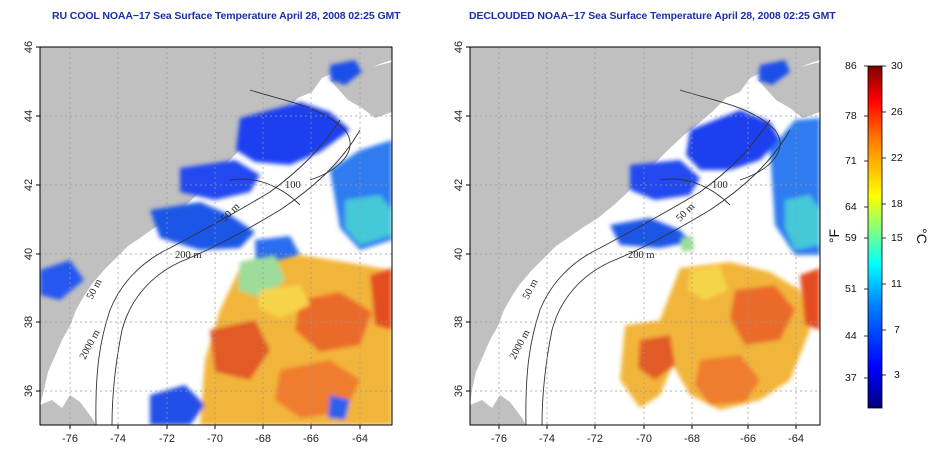 This screenshot has height=475, width=950. Describe the element at coordinates (293, 185) in the screenshot. I see `left-contour-label-100: 100` at that location.